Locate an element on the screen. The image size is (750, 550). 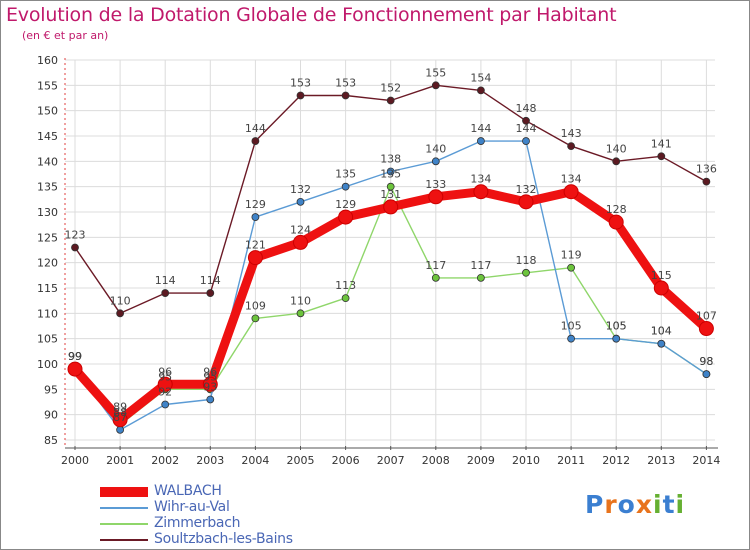
legend-label-wihr-au-val: Wihr-au-Val is located at coordinates (192, 507).